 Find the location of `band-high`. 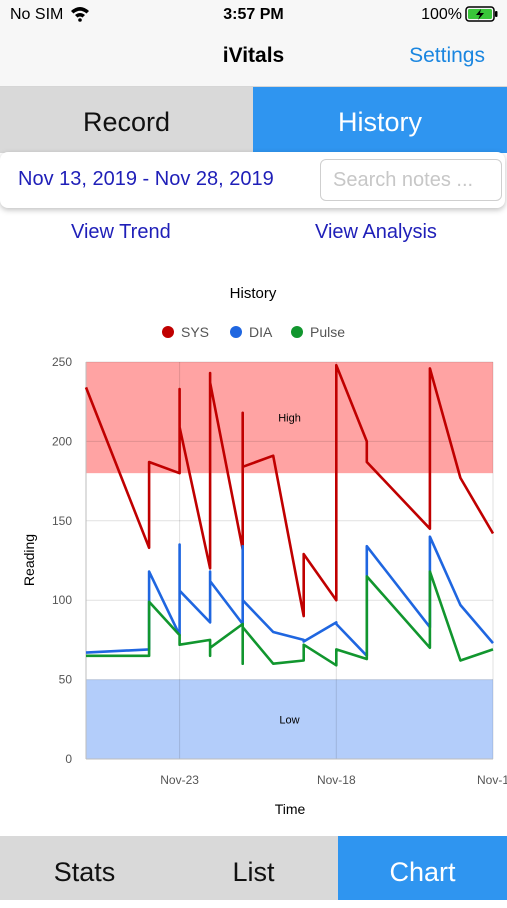

band-high is located at coordinates (289, 418).